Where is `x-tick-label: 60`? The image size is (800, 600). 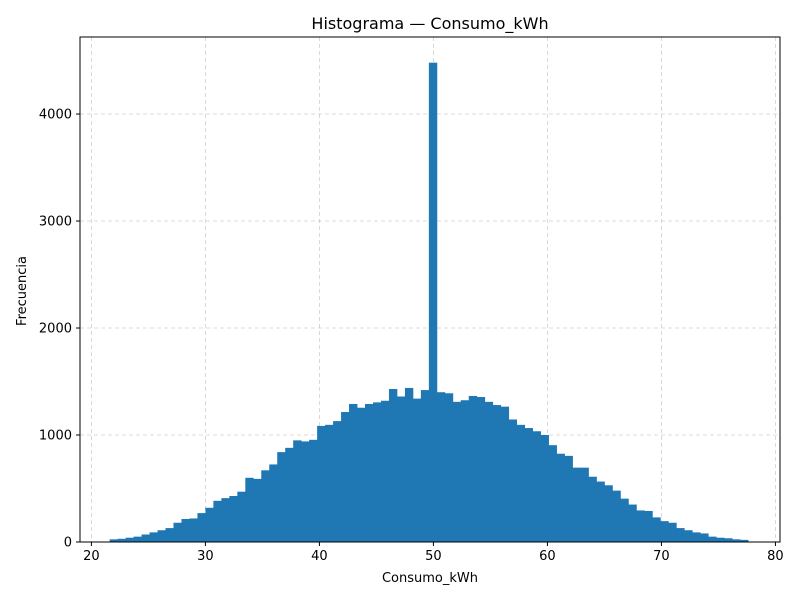
x-tick-label: 60 is located at coordinates (547, 556).